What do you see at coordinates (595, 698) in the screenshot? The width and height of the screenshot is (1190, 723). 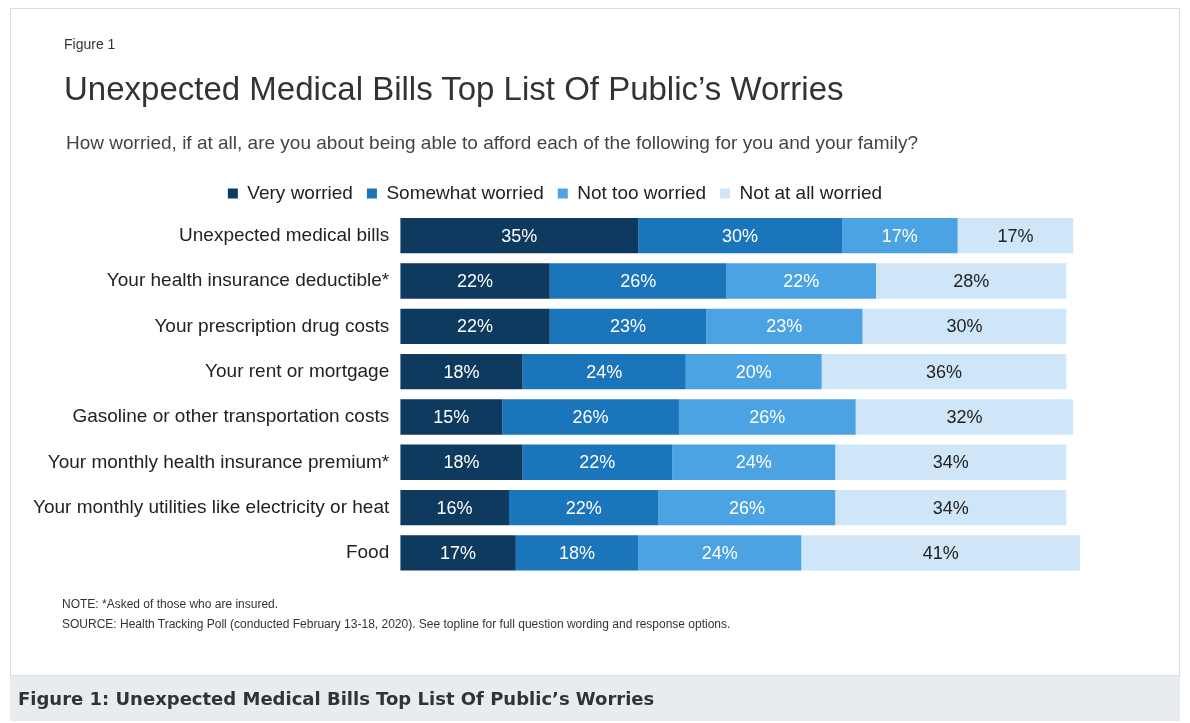 I see `caption: Figure 1: Unexpected Medical Bills Top List Of Public’s Worries` at bounding box center [595, 698].